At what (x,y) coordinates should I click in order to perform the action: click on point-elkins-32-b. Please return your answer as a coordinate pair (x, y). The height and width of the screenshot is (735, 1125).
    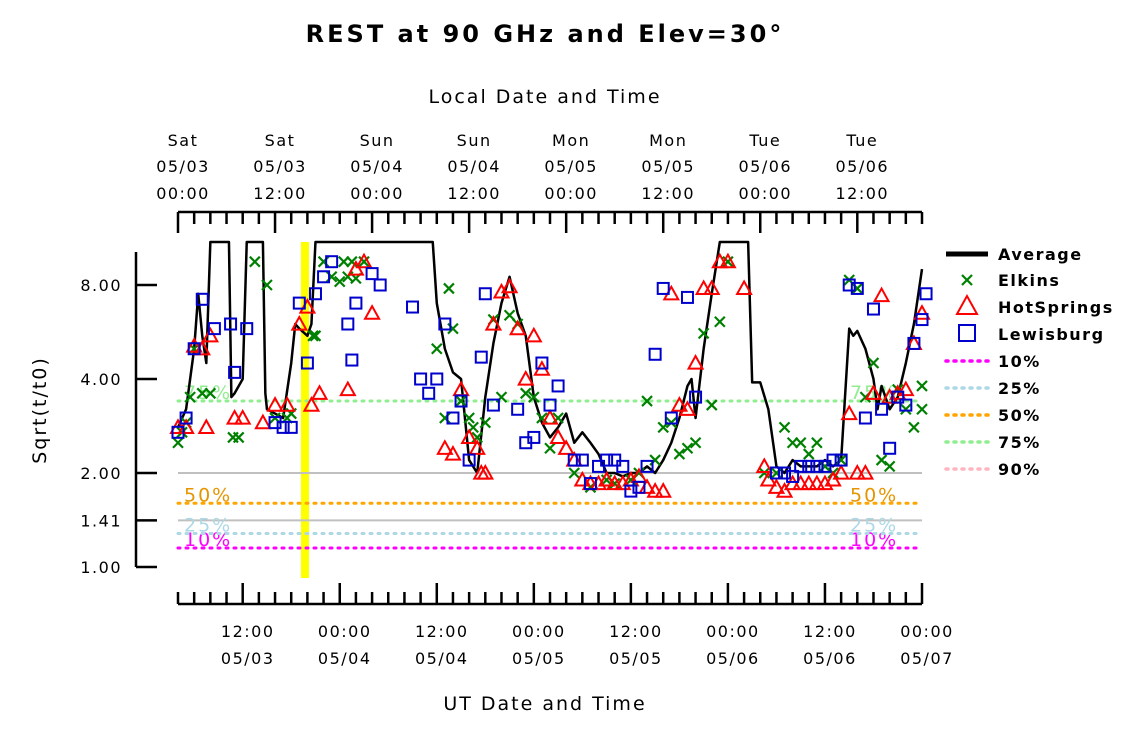
    Looking at the image, I should click on (485, 422).